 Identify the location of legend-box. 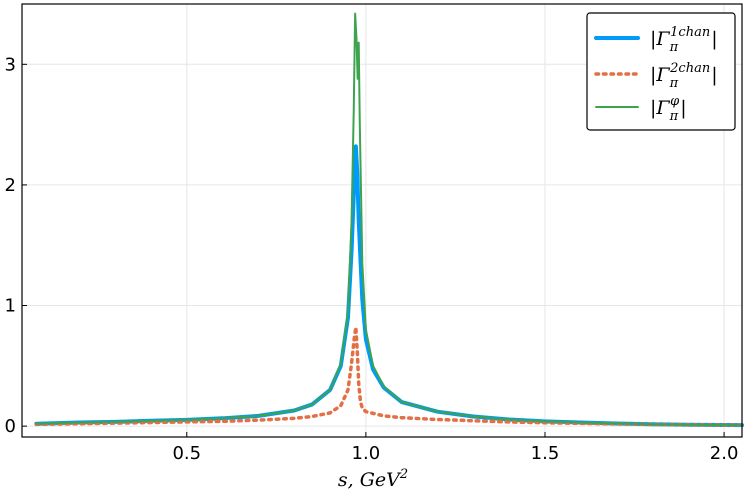
(661, 71).